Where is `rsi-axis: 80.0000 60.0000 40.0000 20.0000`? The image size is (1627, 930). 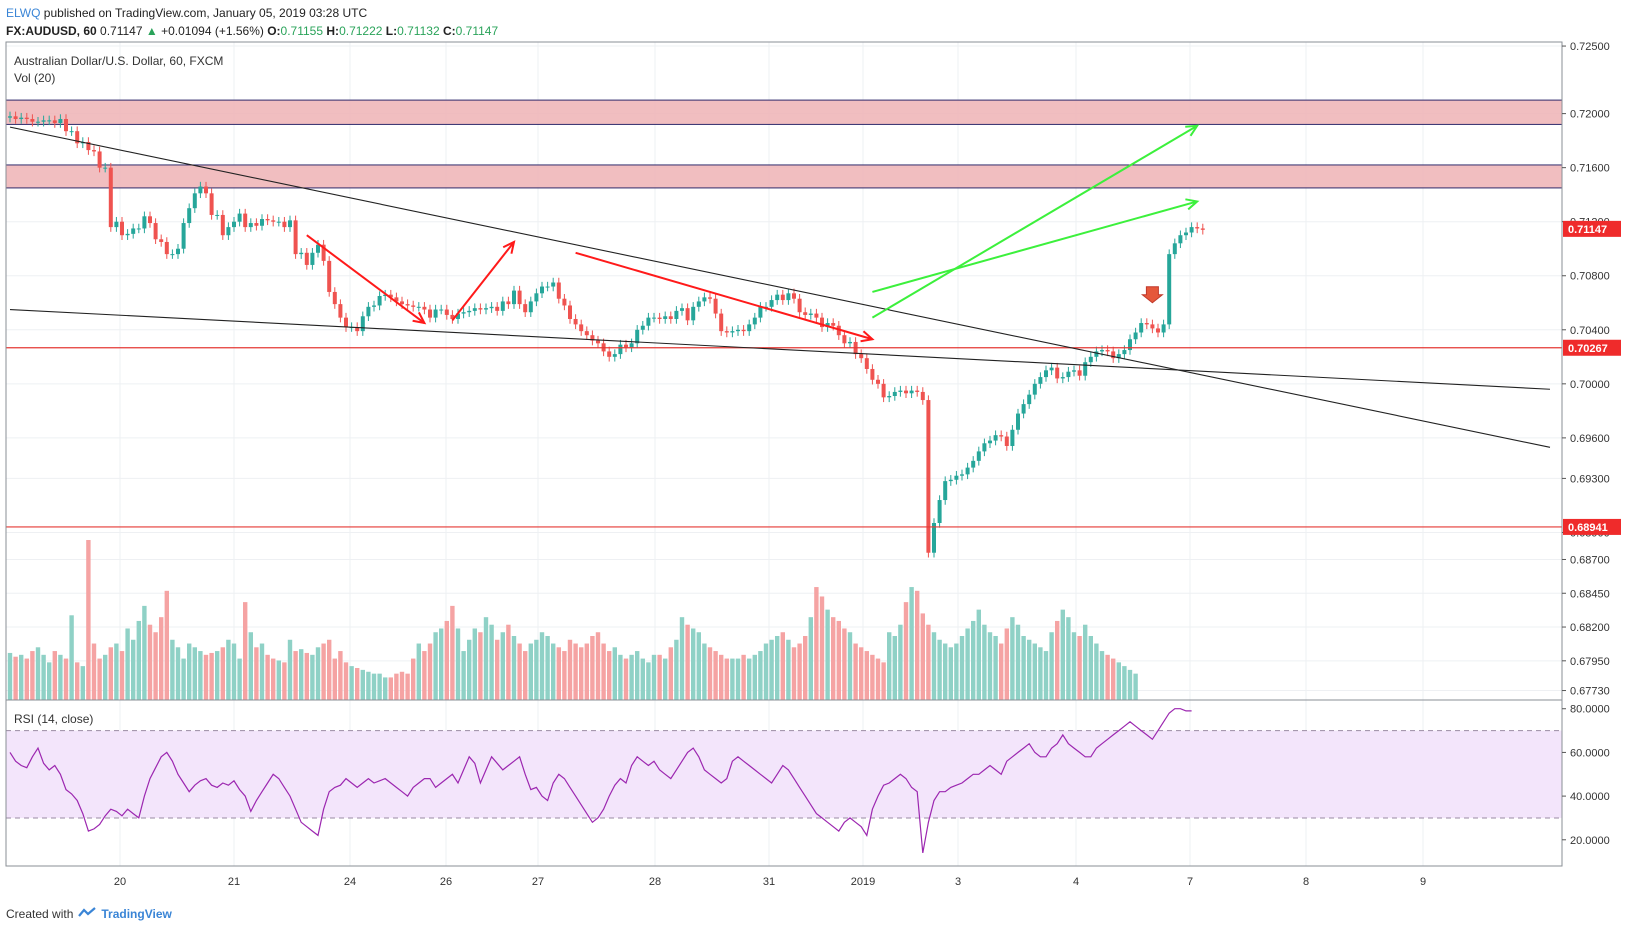 rsi-axis: 80.0000 60.0000 40.0000 20.0000 is located at coordinates (1586, 775).